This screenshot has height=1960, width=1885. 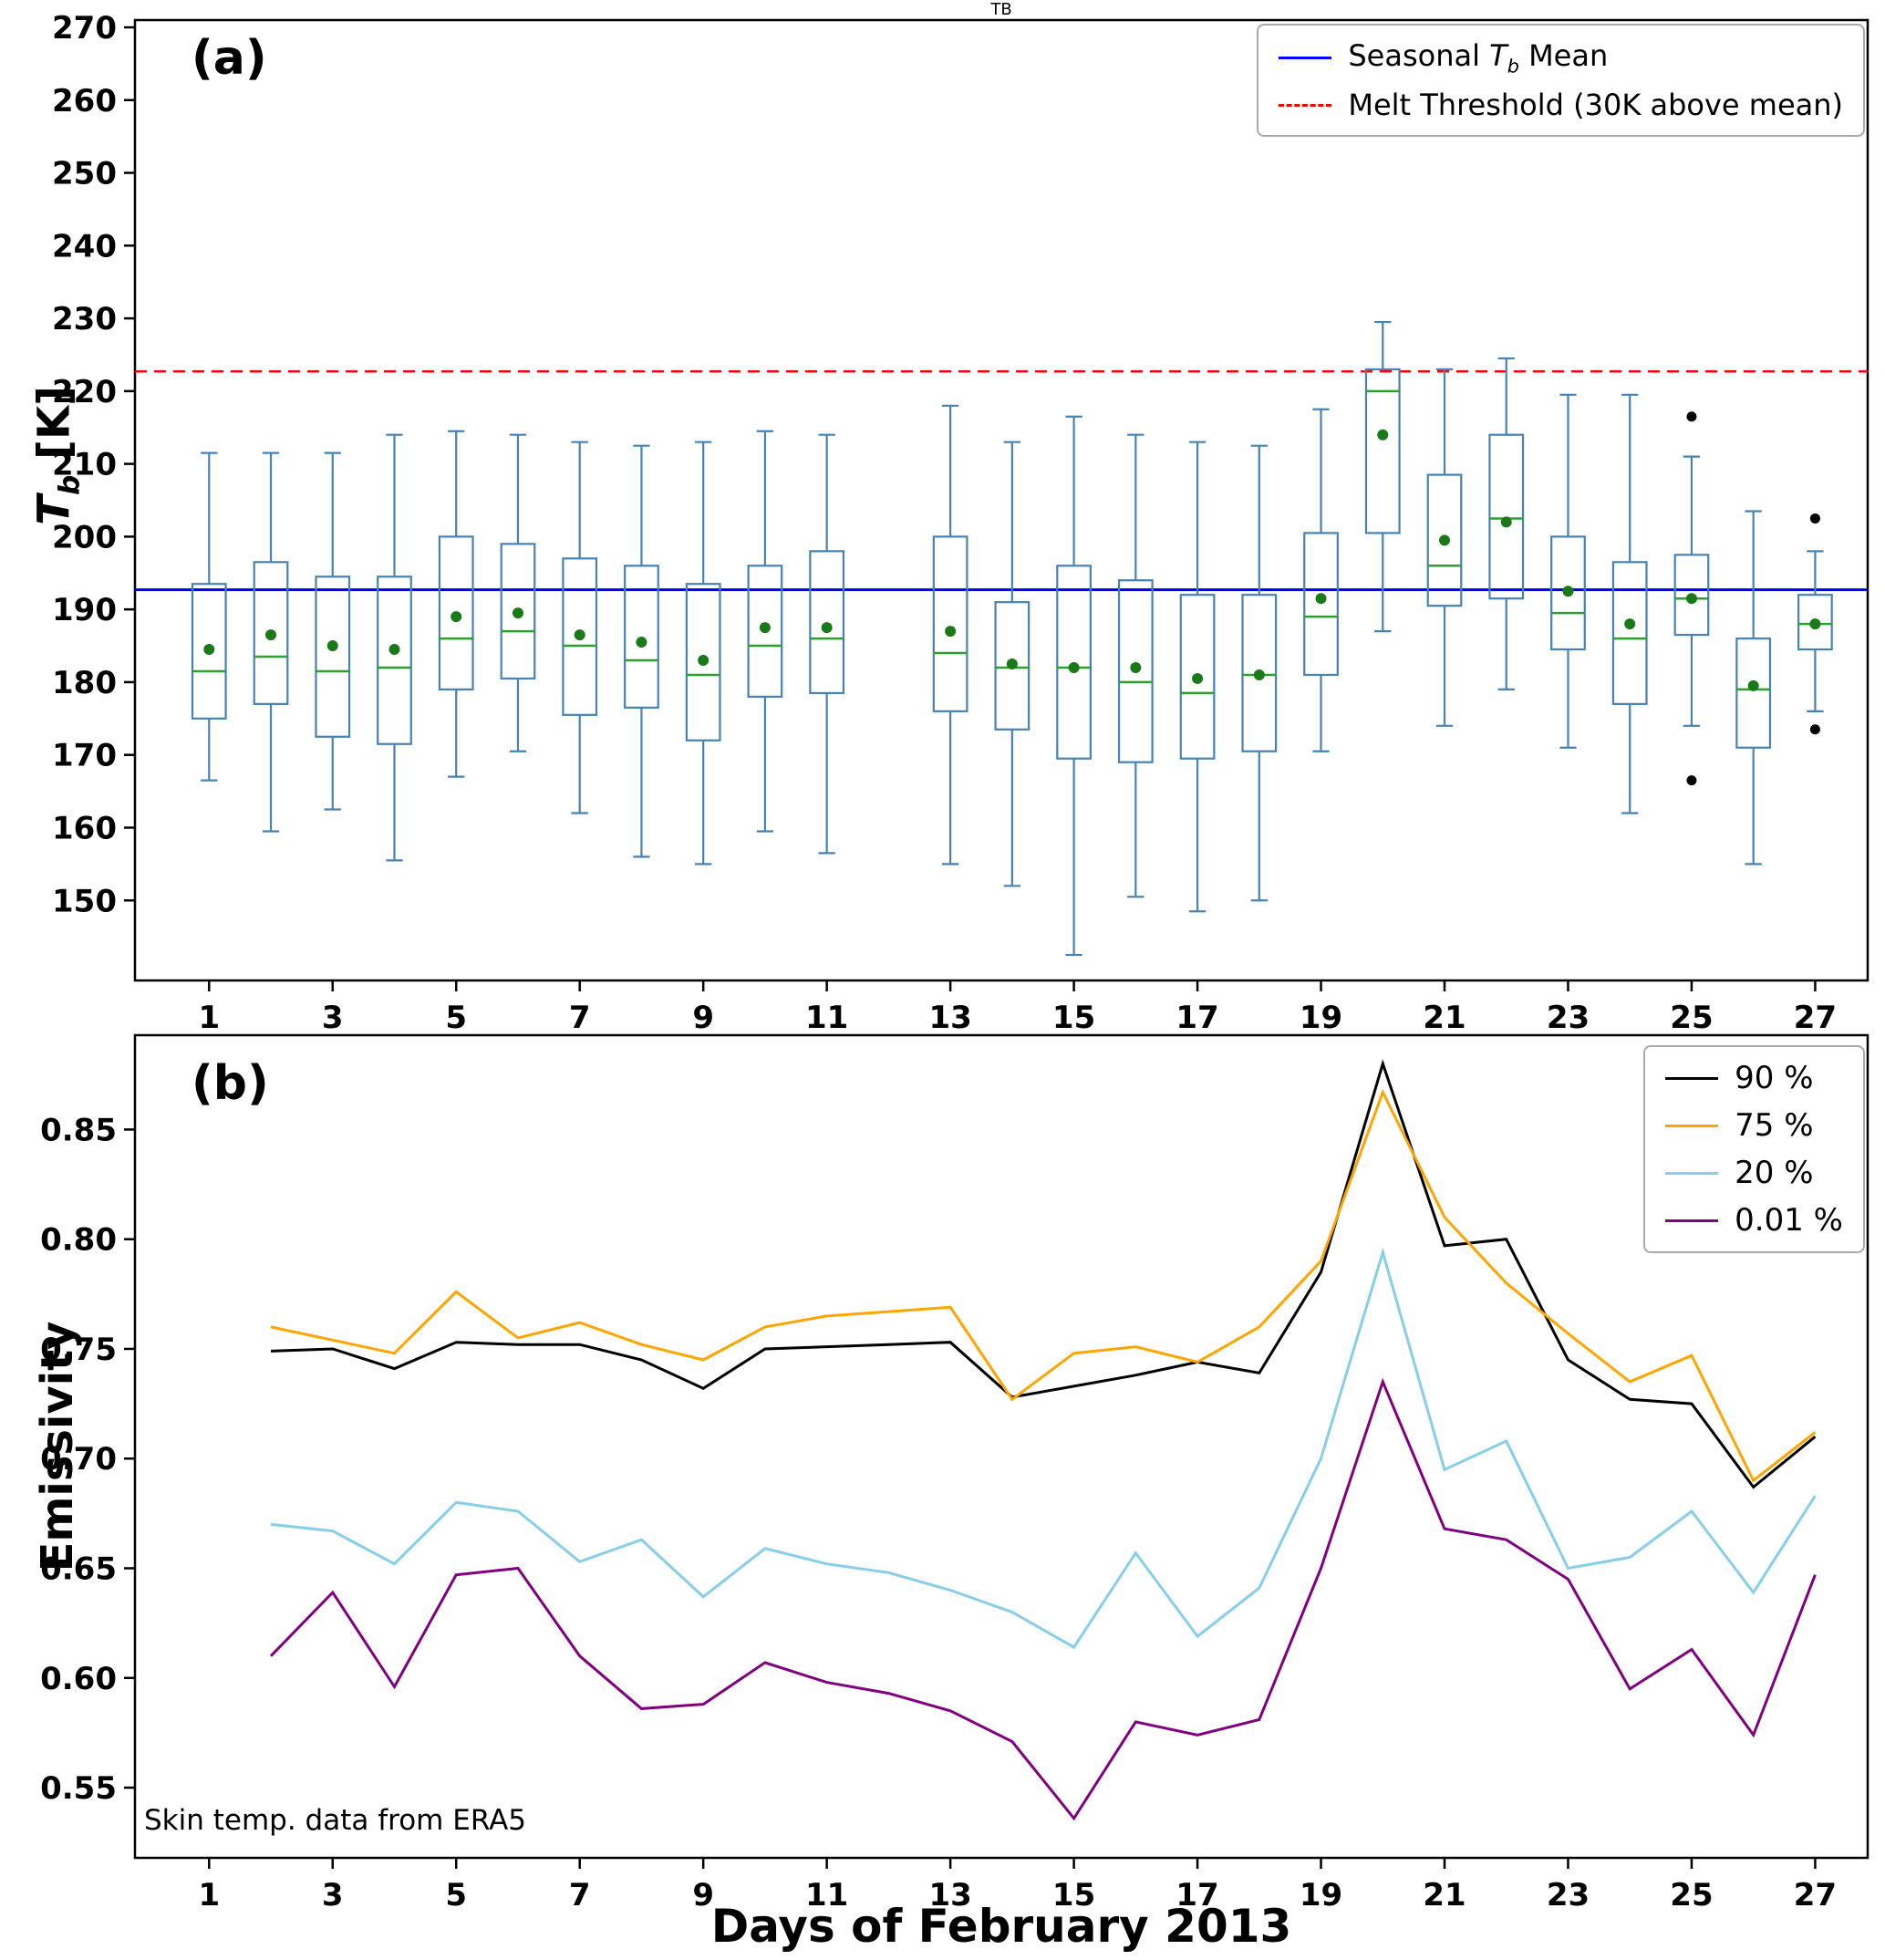 I want to click on y-tick-label: 230, so click(x=84, y=319).